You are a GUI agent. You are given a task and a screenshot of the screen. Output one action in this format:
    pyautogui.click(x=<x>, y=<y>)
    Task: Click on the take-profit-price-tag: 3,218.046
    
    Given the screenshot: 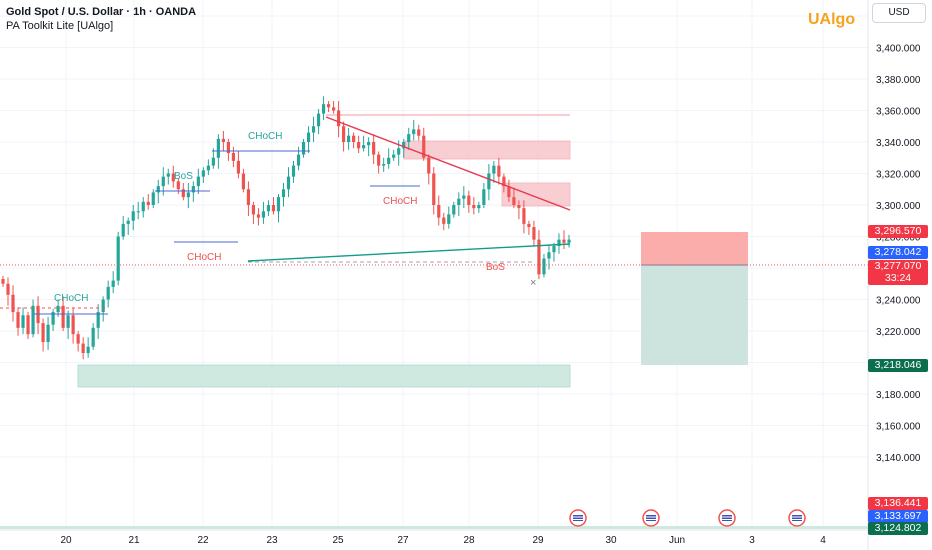 What is the action you would take?
    pyautogui.click(x=898, y=365)
    